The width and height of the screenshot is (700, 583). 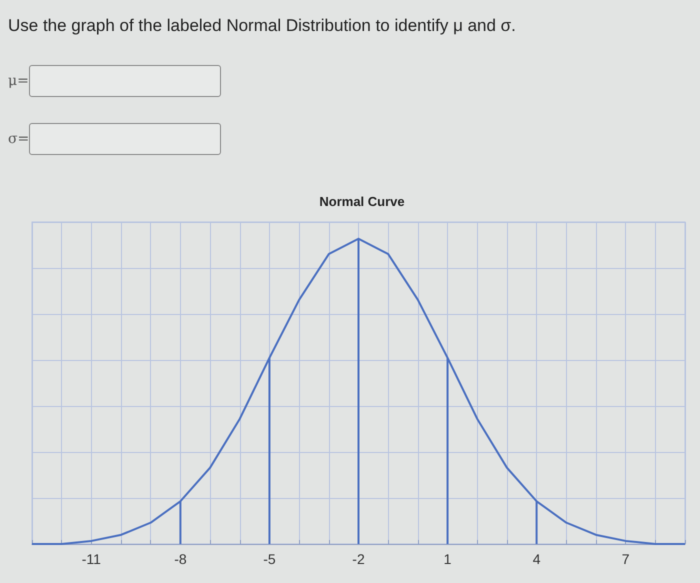 What do you see at coordinates (536, 559) in the screenshot?
I see `x-tick-label: 4` at bounding box center [536, 559].